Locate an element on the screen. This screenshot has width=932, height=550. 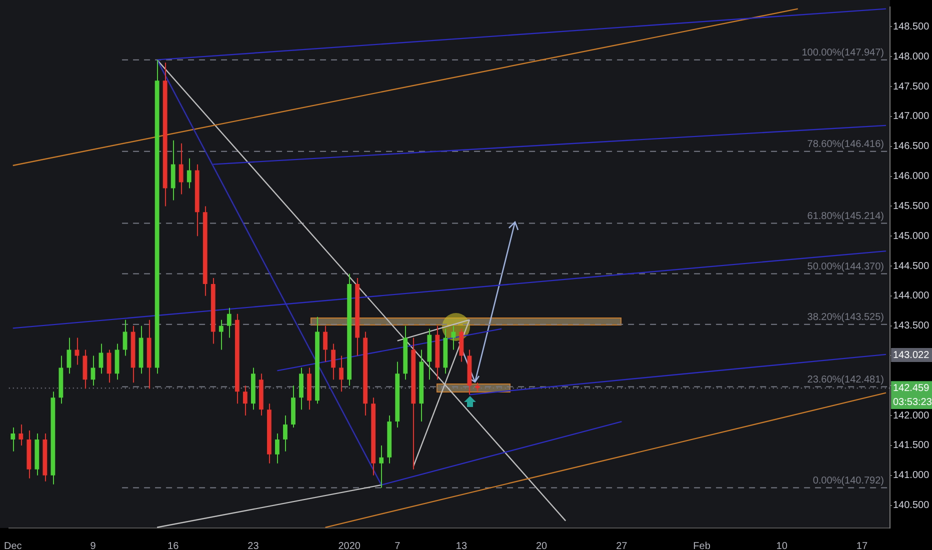
x-tick-label: 17 is located at coordinates (862, 545).